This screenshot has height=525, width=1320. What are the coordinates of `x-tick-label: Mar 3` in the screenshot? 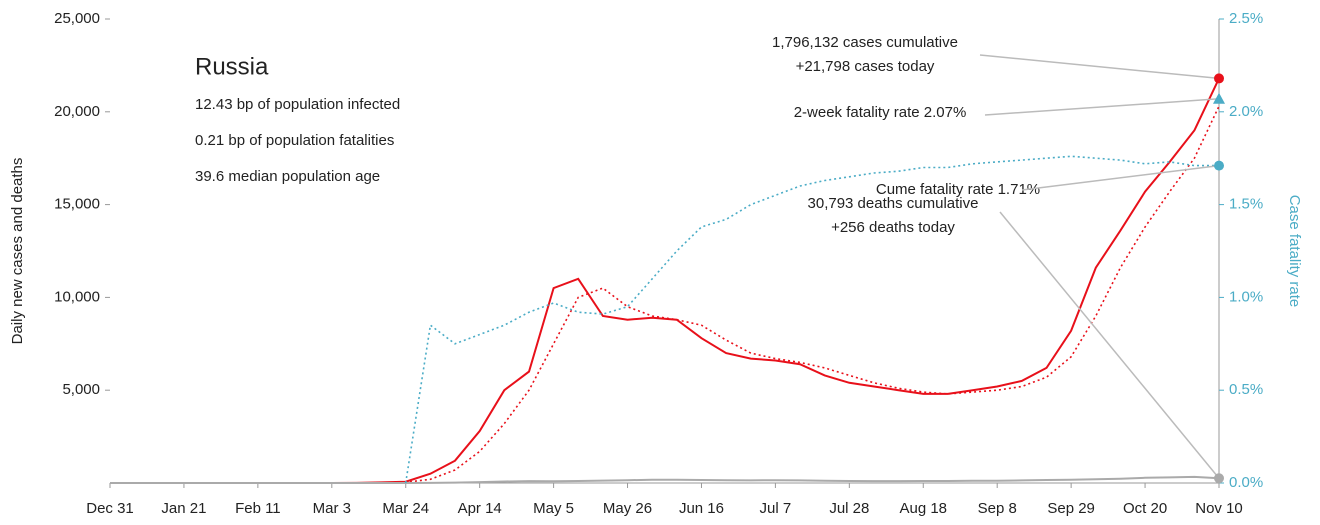 It's located at (332, 508).